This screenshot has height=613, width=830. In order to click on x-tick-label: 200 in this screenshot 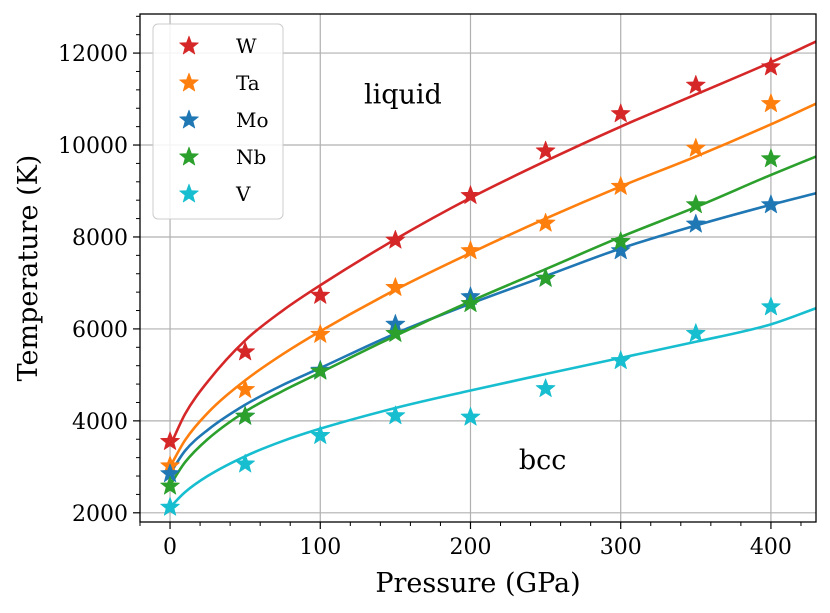, I will do `click(470, 547)`.